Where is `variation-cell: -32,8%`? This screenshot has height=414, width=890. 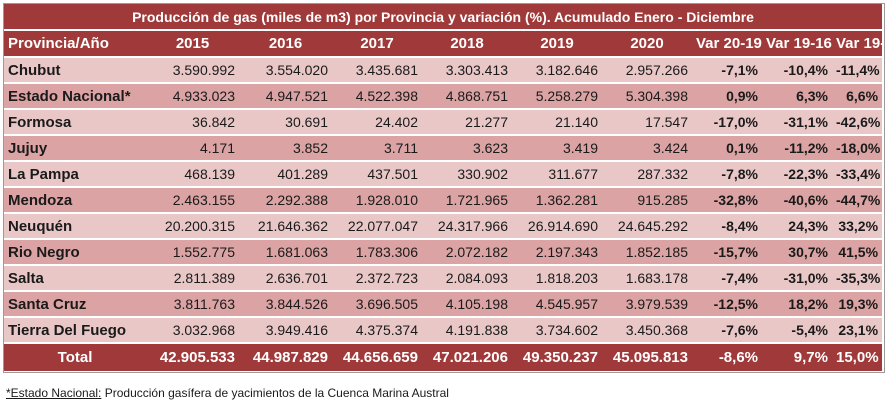 variation-cell: -32,8% is located at coordinates (727, 200).